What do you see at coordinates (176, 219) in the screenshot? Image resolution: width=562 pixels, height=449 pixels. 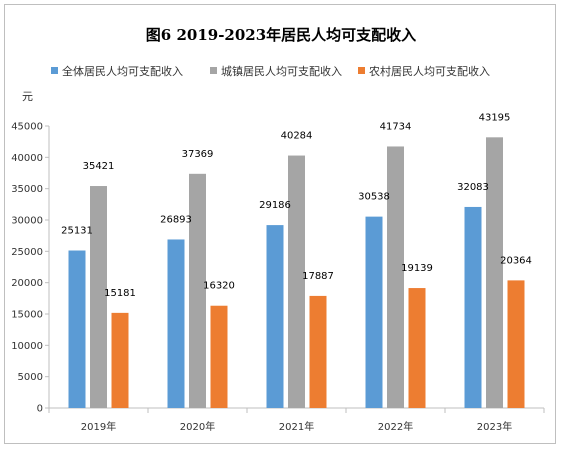 I see `data-label-s1-2: 26893` at bounding box center [176, 219].